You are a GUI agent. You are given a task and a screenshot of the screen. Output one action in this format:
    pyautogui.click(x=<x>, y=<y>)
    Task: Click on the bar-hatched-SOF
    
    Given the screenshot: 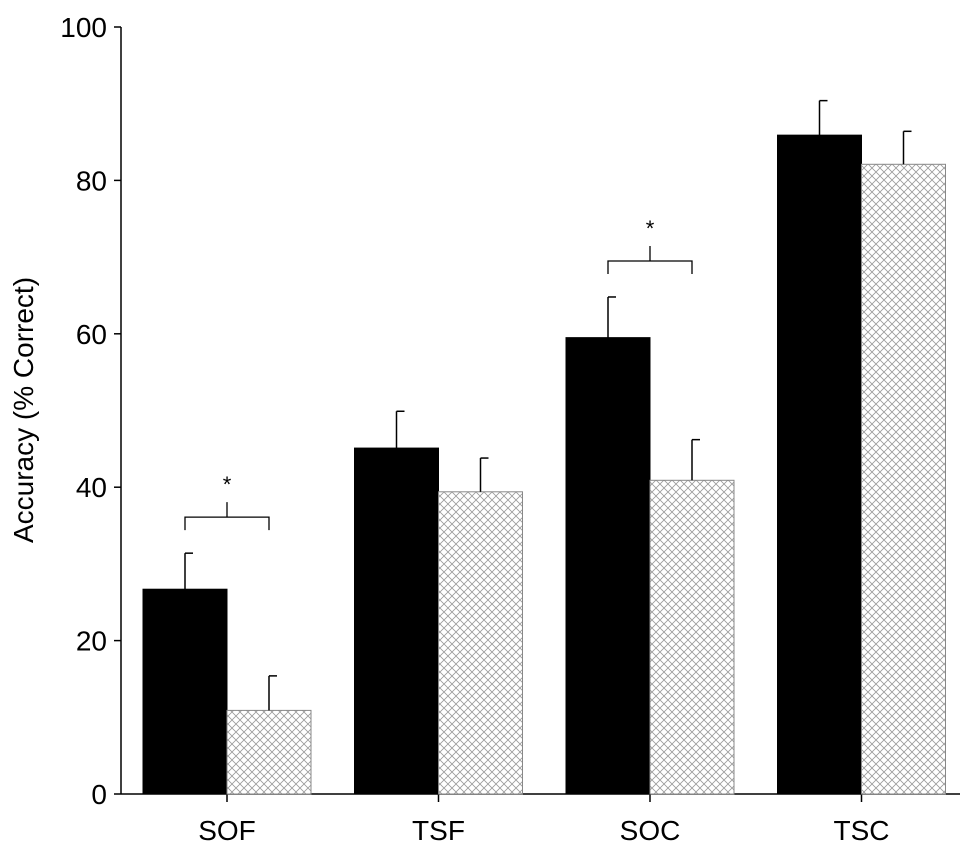 What is the action you would take?
    pyautogui.click(x=269, y=752)
    